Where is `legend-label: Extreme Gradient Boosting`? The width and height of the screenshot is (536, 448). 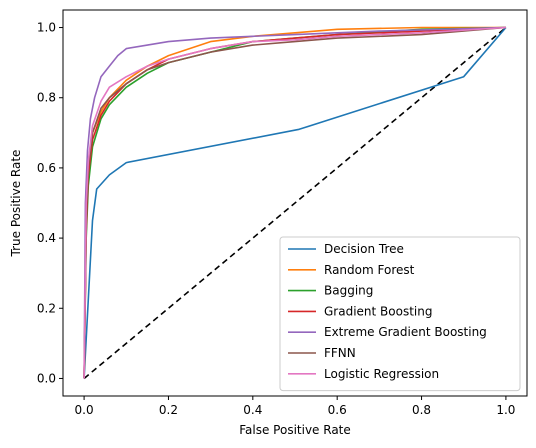 legend-label: Extreme Gradient Boosting is located at coordinates (405, 332).